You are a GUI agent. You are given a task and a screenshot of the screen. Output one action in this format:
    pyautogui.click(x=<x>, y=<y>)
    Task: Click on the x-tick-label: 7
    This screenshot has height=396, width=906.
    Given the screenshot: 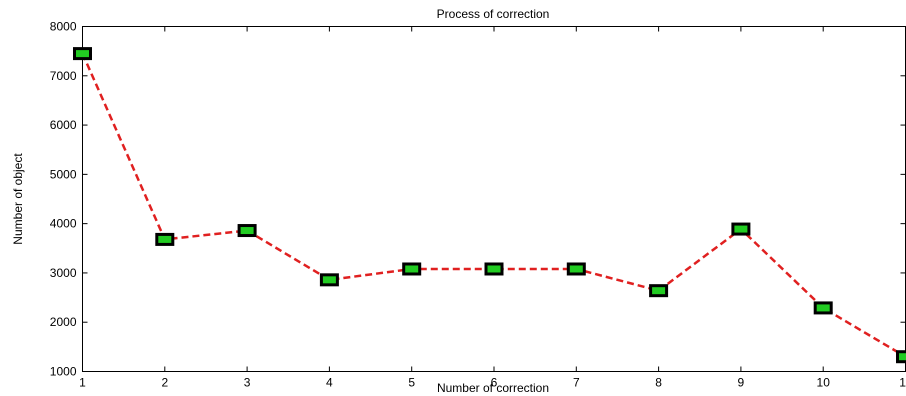 What is the action you would take?
    pyautogui.click(x=576, y=383)
    